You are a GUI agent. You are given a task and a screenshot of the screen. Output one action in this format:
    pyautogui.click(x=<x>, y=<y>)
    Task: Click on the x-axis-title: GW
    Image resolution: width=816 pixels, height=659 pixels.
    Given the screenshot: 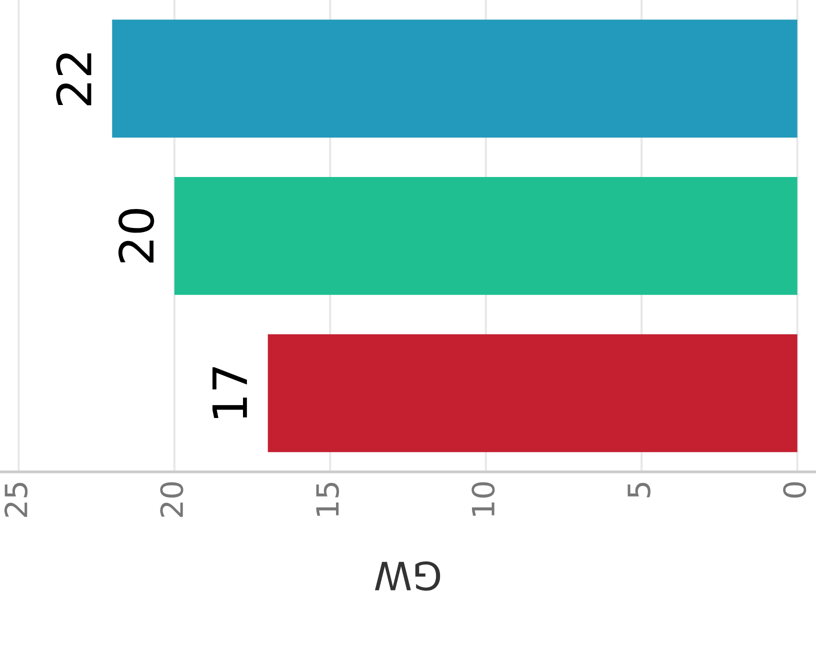 What is the action you would take?
    pyautogui.click(x=407, y=576)
    